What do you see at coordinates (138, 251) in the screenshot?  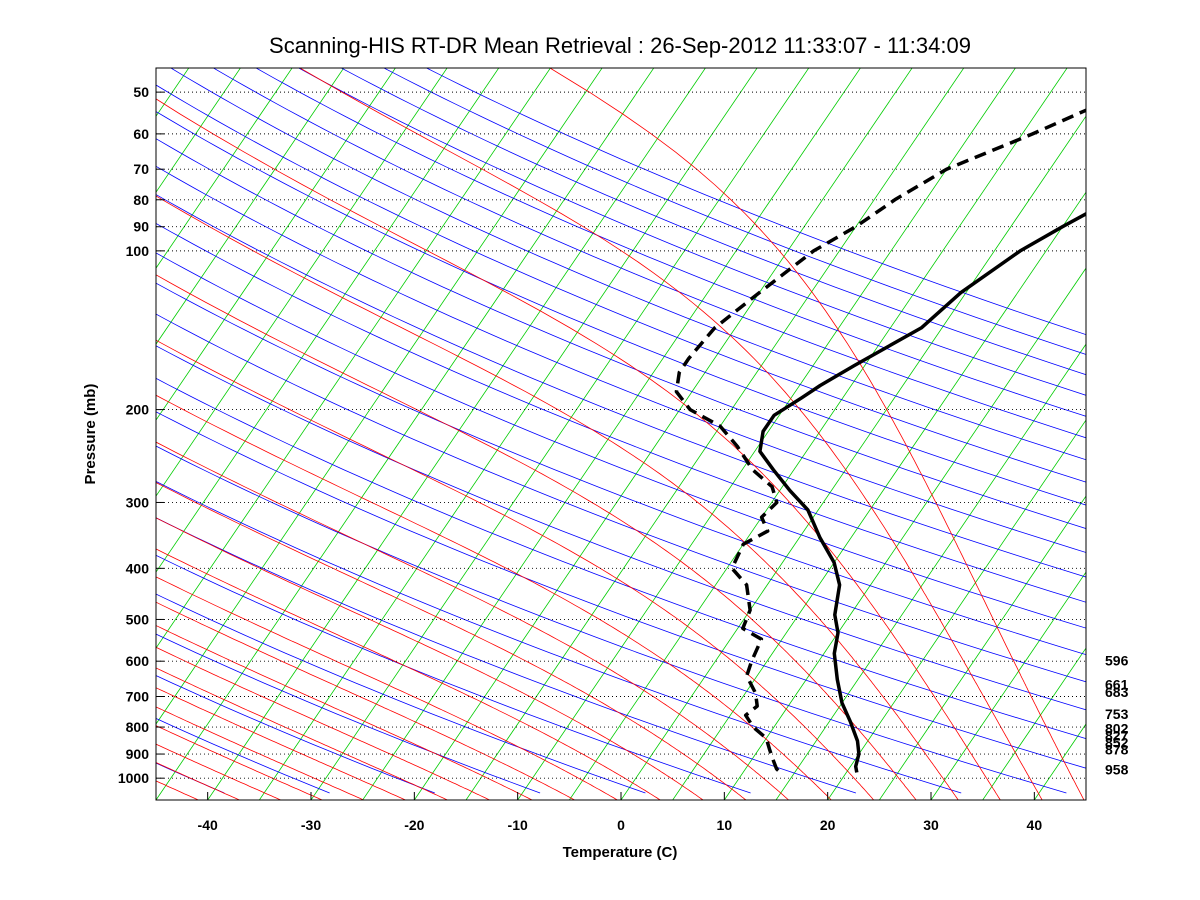 I see `pressure-tick-label: 100` at bounding box center [138, 251].